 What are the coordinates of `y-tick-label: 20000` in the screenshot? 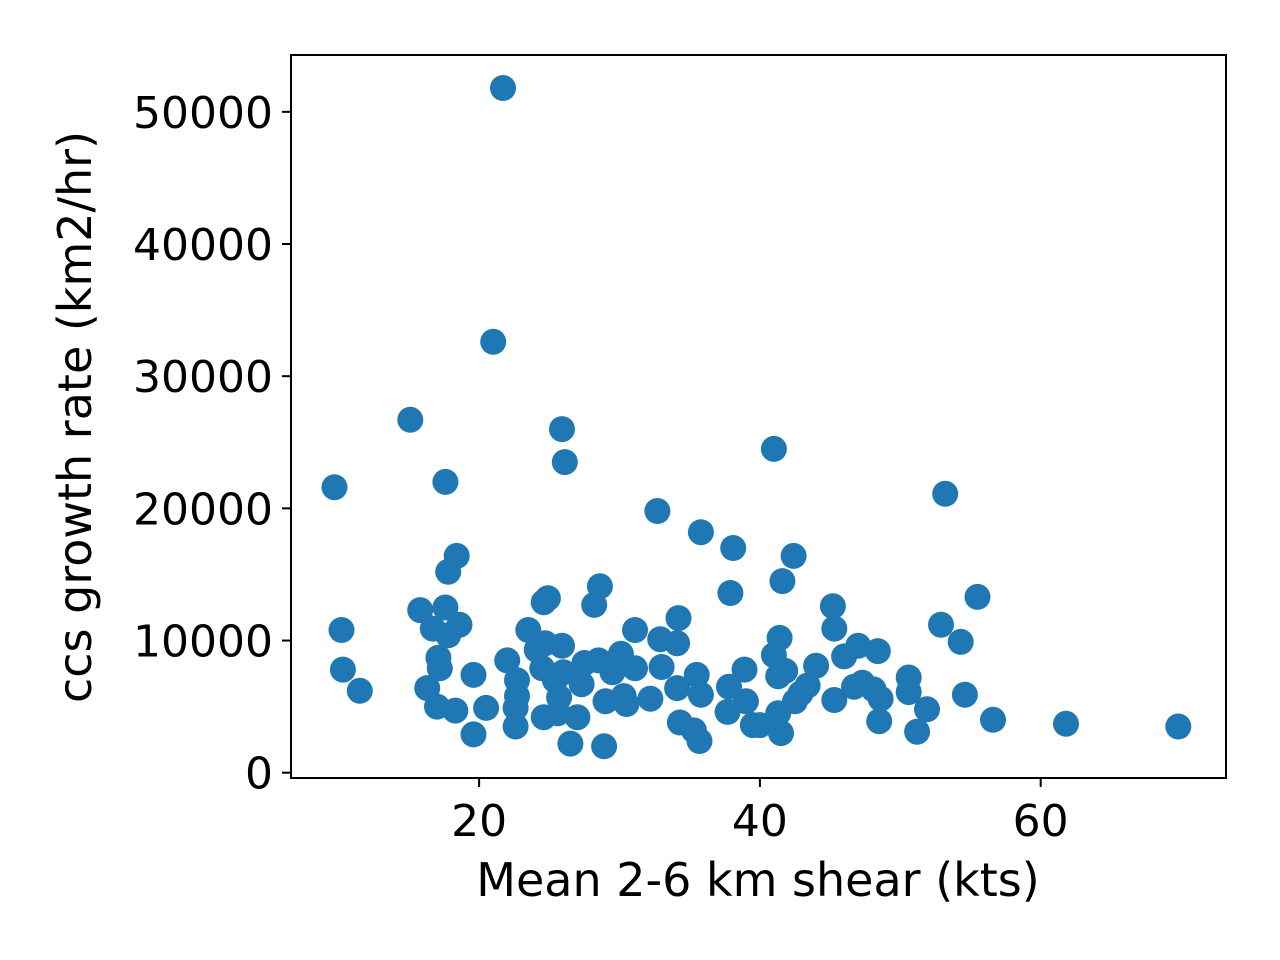 It's located at (203, 509).